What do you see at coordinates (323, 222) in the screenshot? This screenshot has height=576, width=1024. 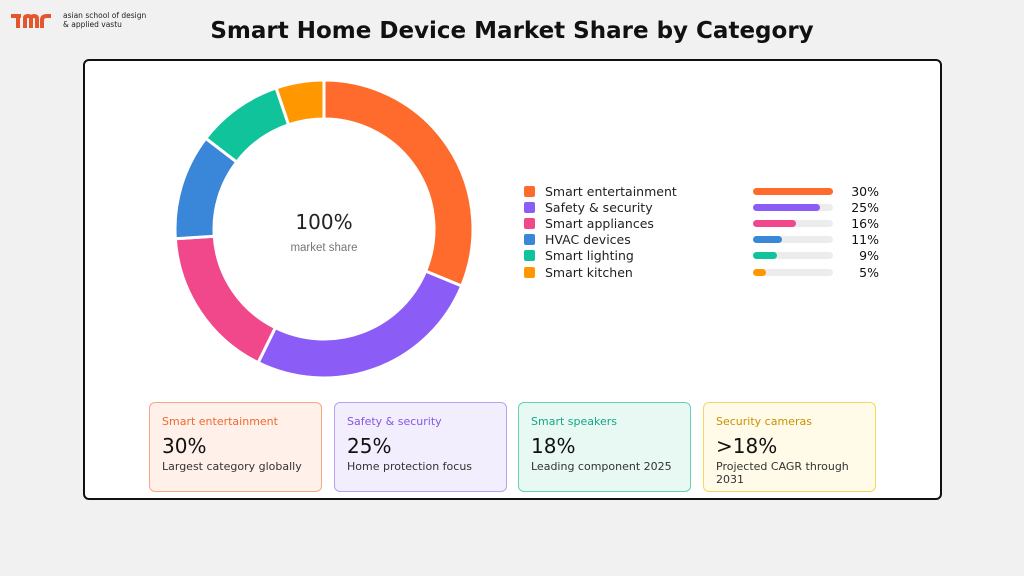 I see `center-value: 100%` at bounding box center [323, 222].